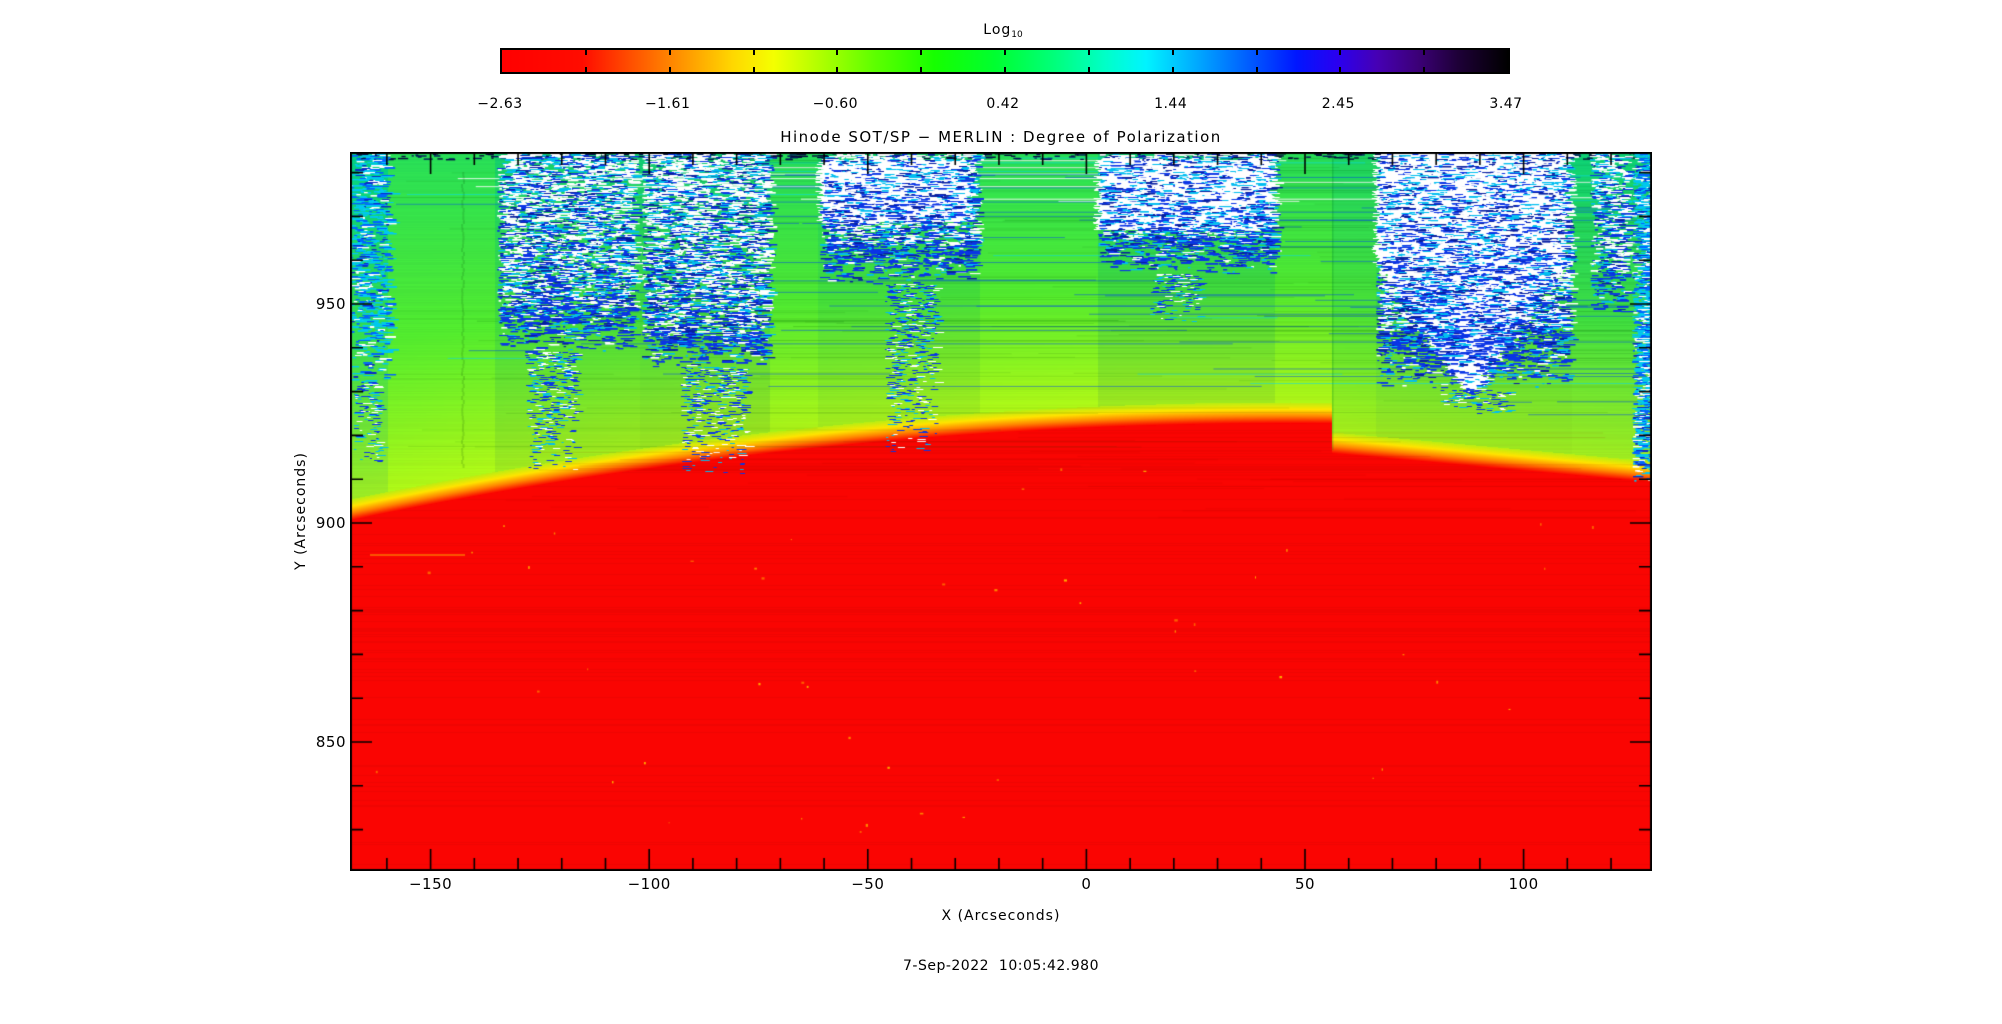  I want to click on x-tick-label: −150, so click(430, 884).